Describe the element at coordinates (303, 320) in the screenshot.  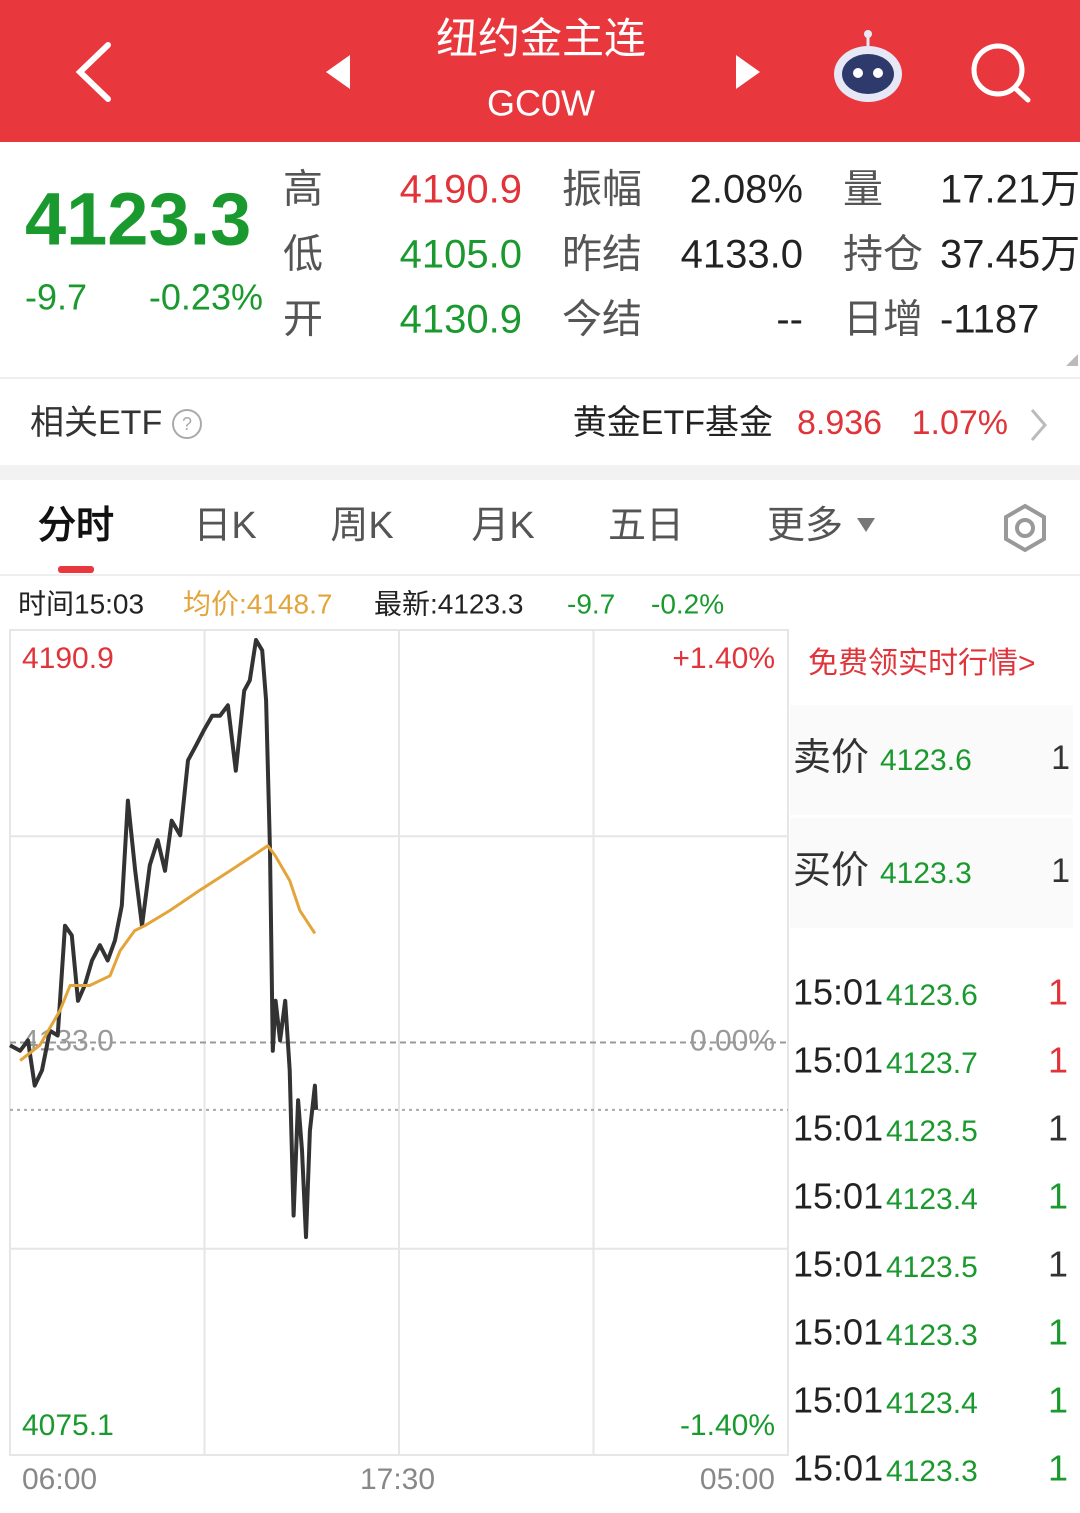
I see `stat-label: 开` at that location.